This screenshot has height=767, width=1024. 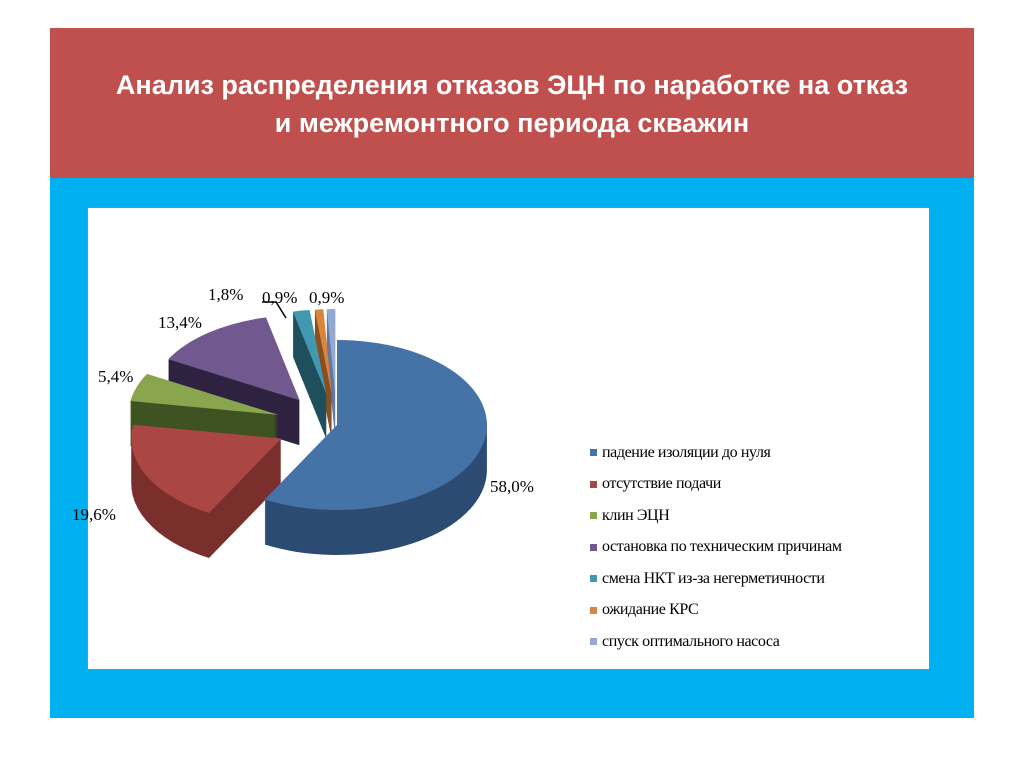 I want to click on legend-label: смена НКТ из-за негерметичности, so click(x=713, y=578).